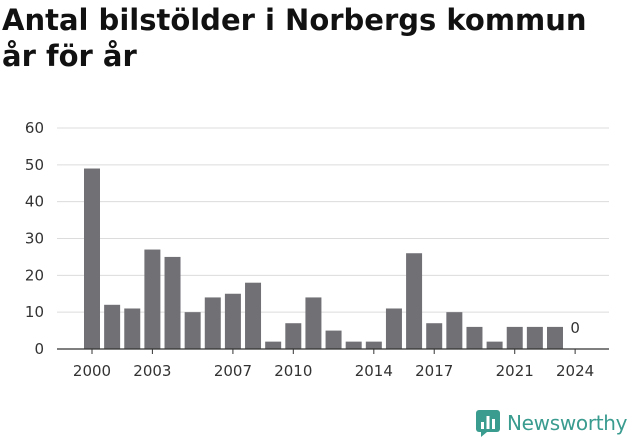 The height and width of the screenshot is (439, 631). What do you see at coordinates (253, 315) in the screenshot?
I see `bar-2008` at bounding box center [253, 315].